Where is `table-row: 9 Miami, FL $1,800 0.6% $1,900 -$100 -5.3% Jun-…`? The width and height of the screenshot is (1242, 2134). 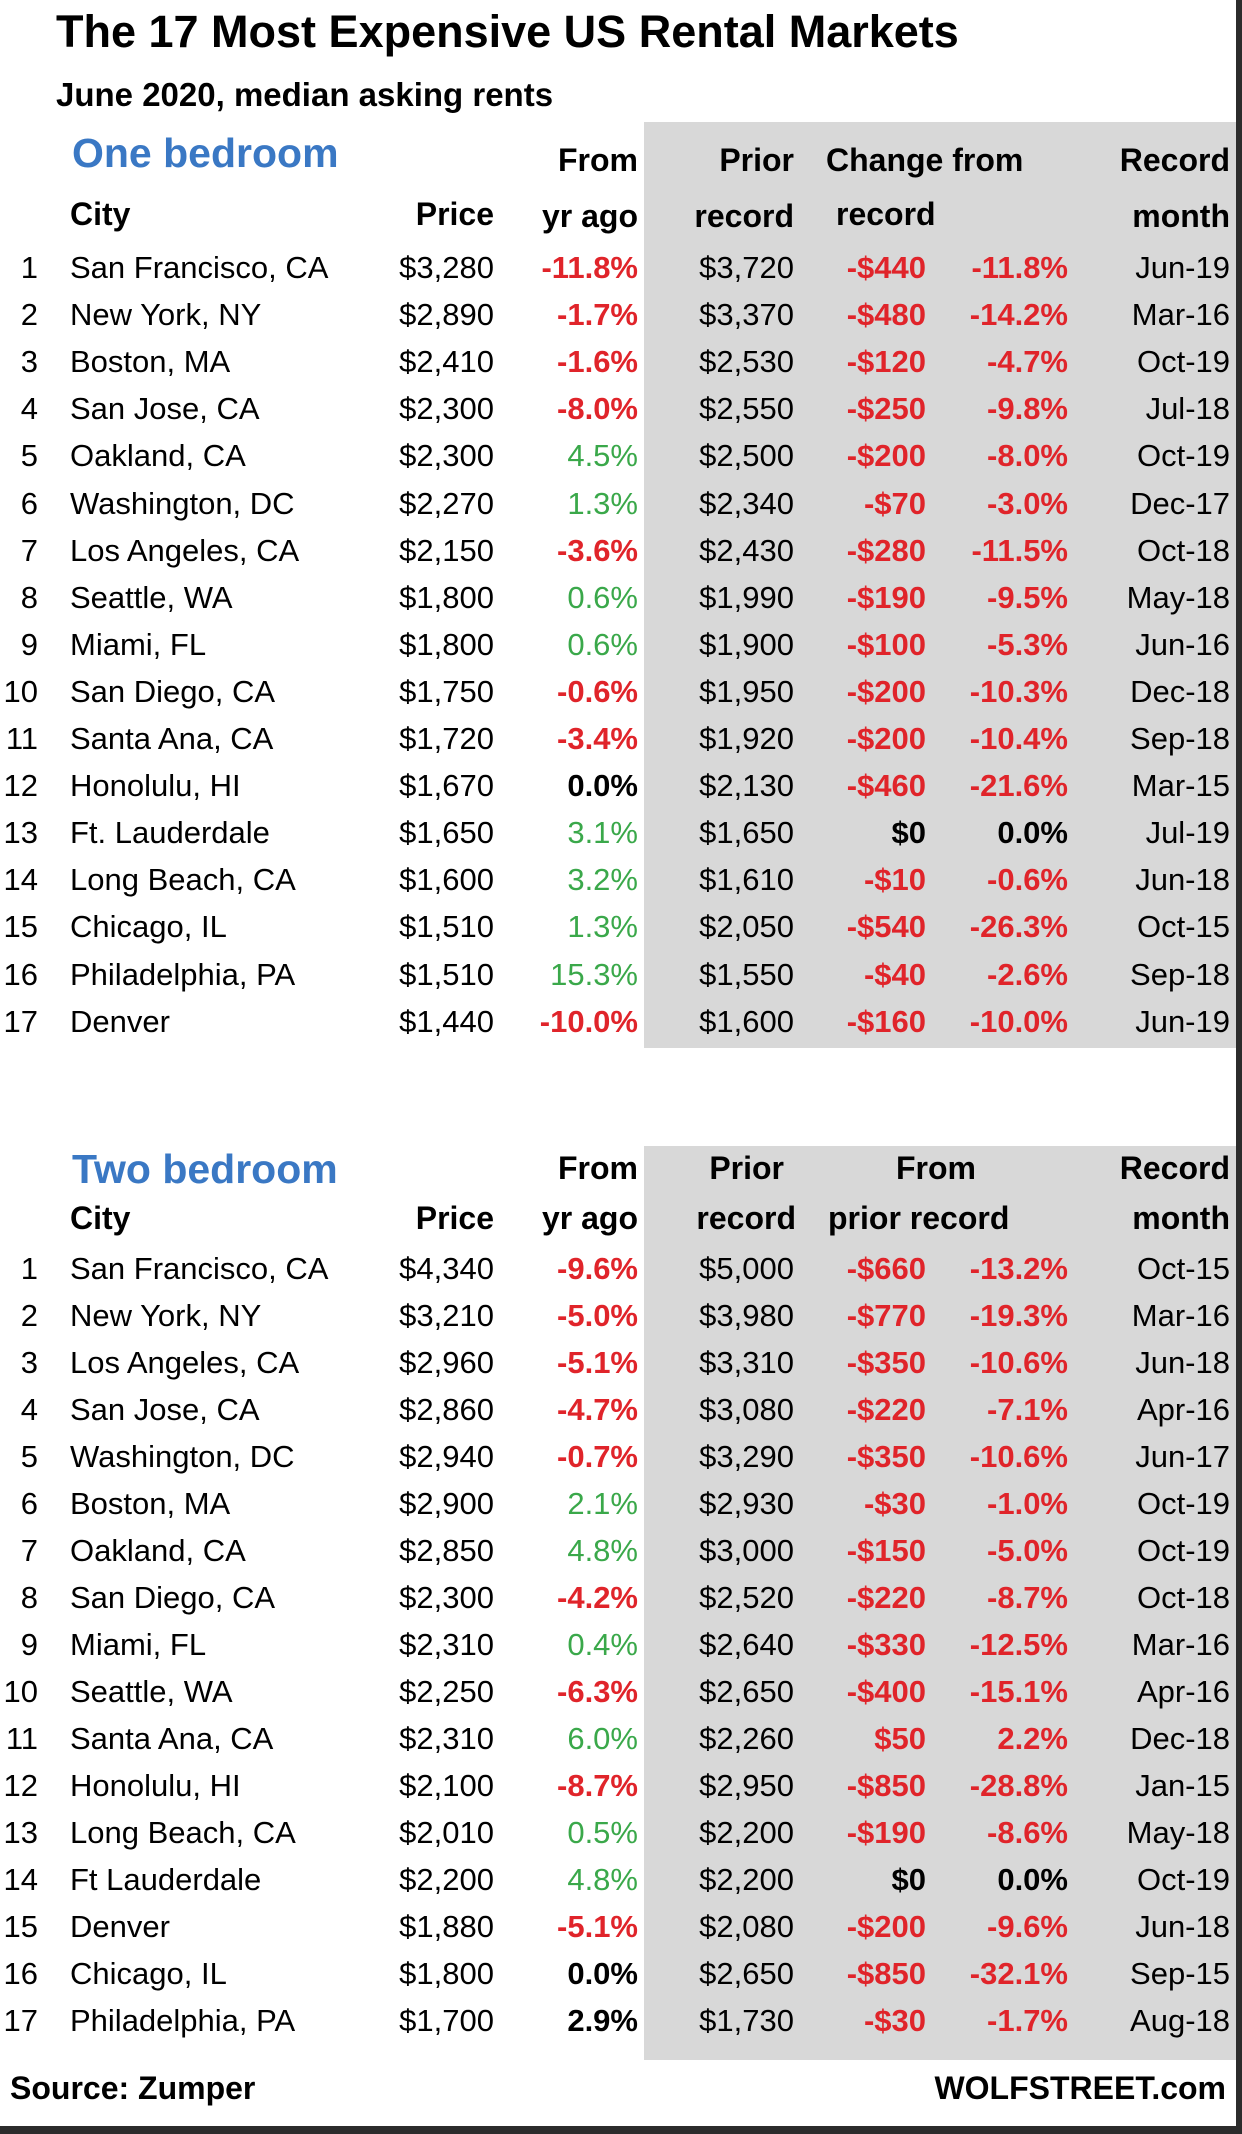 table-row: 9 Miami, FL $1,800 0.6% $1,900 -$100 -5.3% Jun-… is located at coordinates (618, 645).